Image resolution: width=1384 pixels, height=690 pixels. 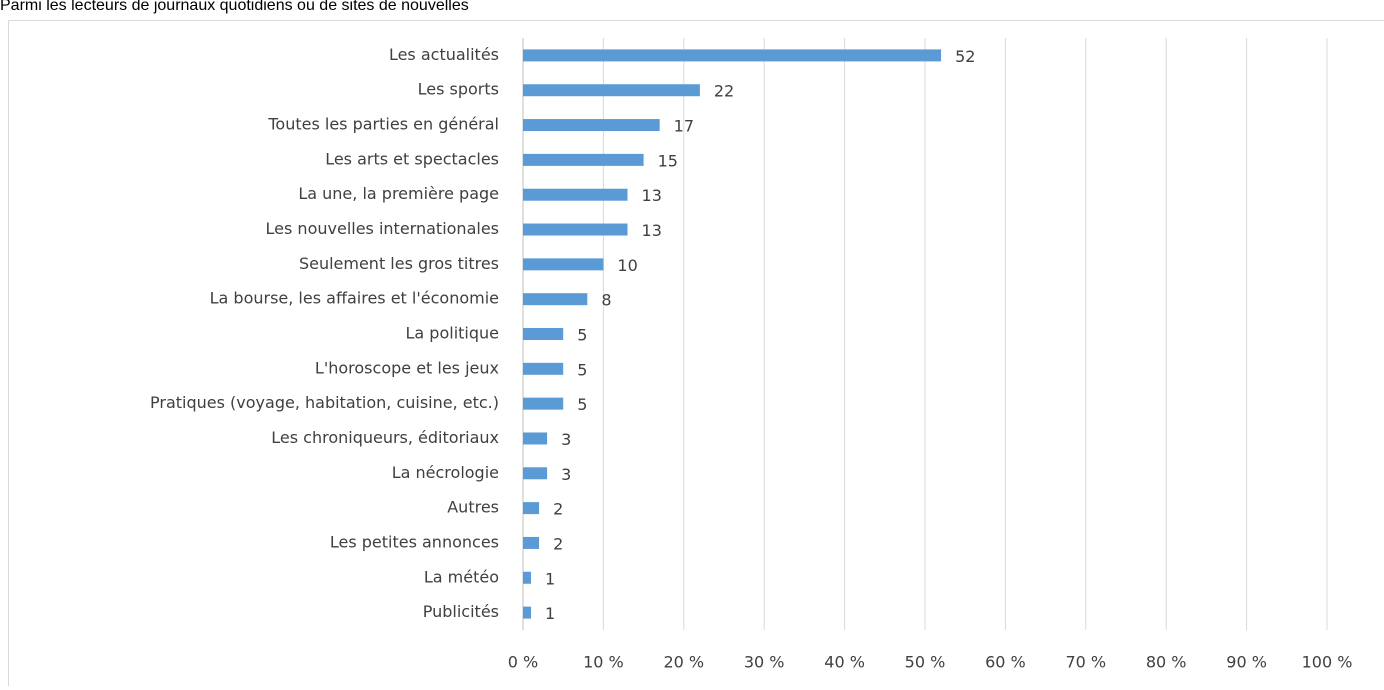 What do you see at coordinates (383, 124) in the screenshot?
I see `y-tick-label: Toutes les parties en général` at bounding box center [383, 124].